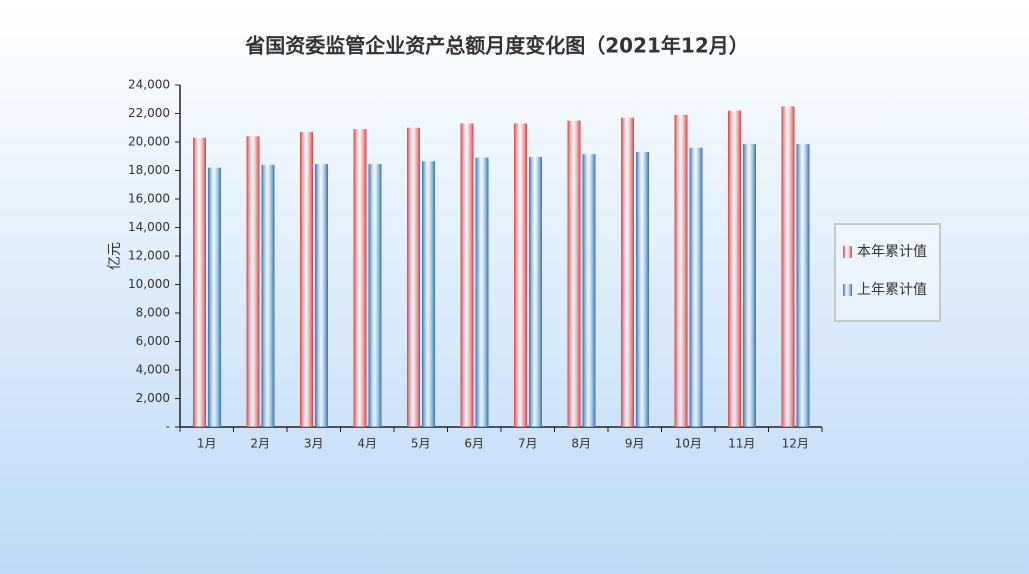 The height and width of the screenshot is (574, 1029). I want to click on y-tick-label: 14,000, so click(149, 227).